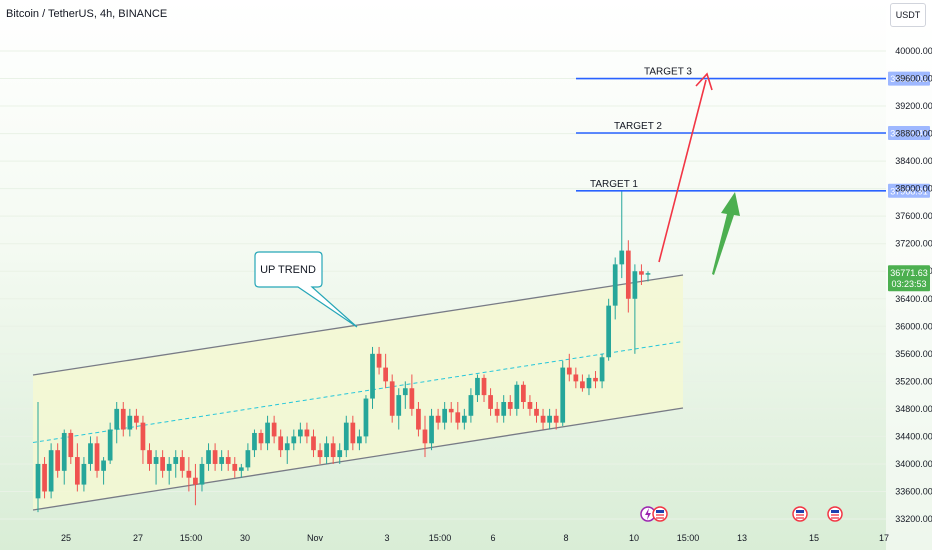 This screenshot has width=932, height=550. What do you see at coordinates (87, 14) in the screenshot?
I see `symbol-title: Bitcoin / TetherUS, 4h, BINANCE` at bounding box center [87, 14].